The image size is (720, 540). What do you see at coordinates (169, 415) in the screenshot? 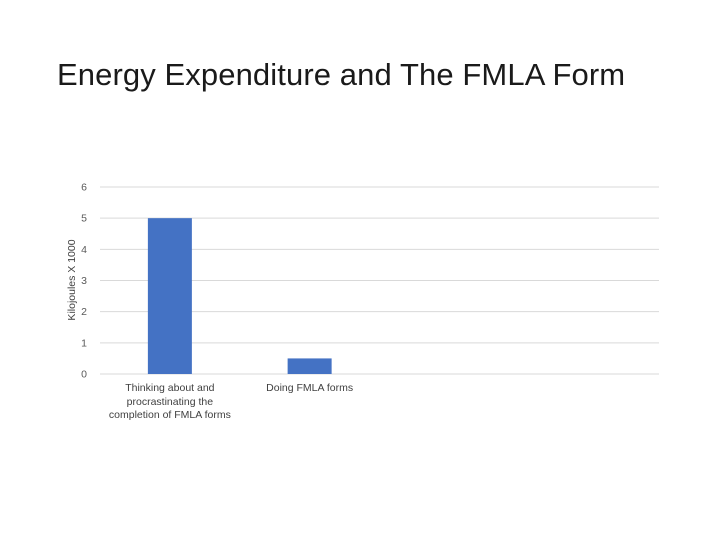
I see `x-tick-label-line: completion of FMLA forms` at bounding box center [169, 415].